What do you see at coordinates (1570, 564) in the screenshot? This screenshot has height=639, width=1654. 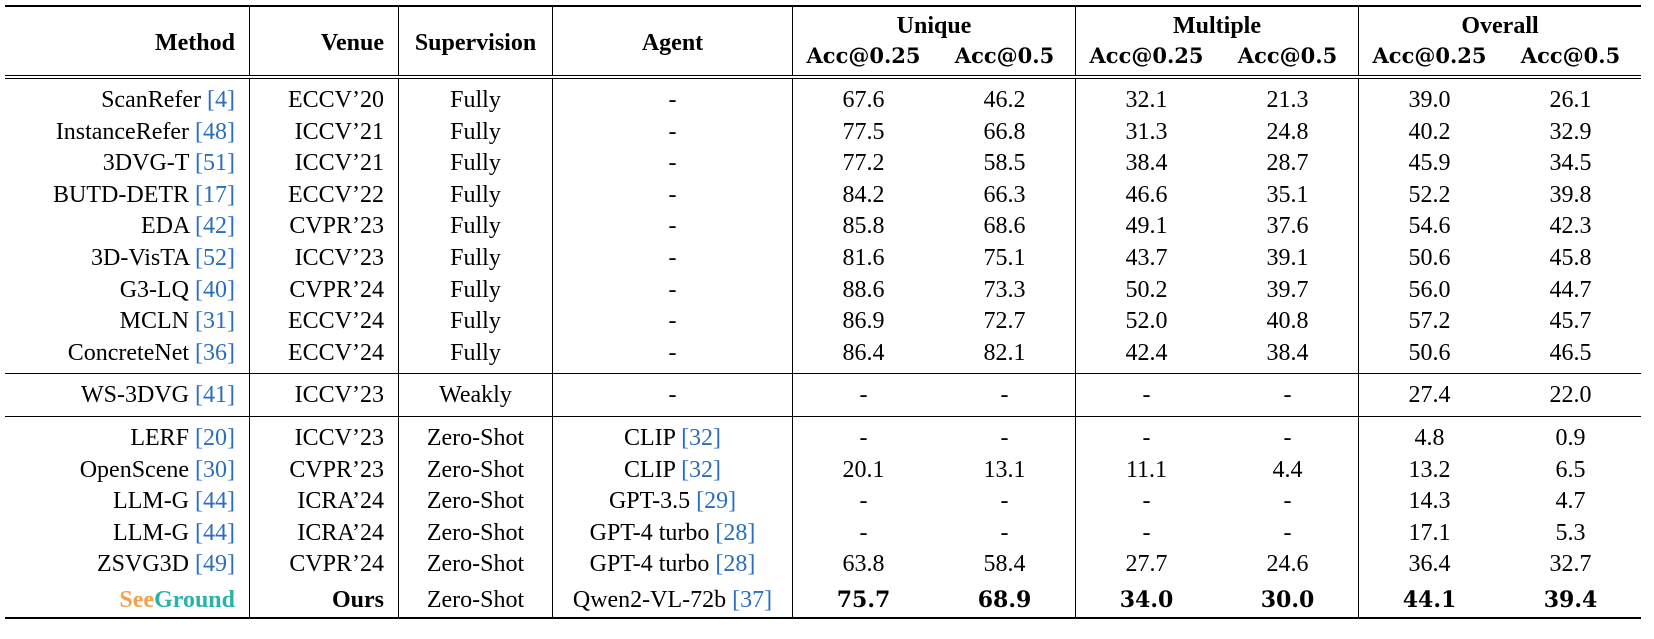 I see `value-cell: 32.7` at bounding box center [1570, 564].